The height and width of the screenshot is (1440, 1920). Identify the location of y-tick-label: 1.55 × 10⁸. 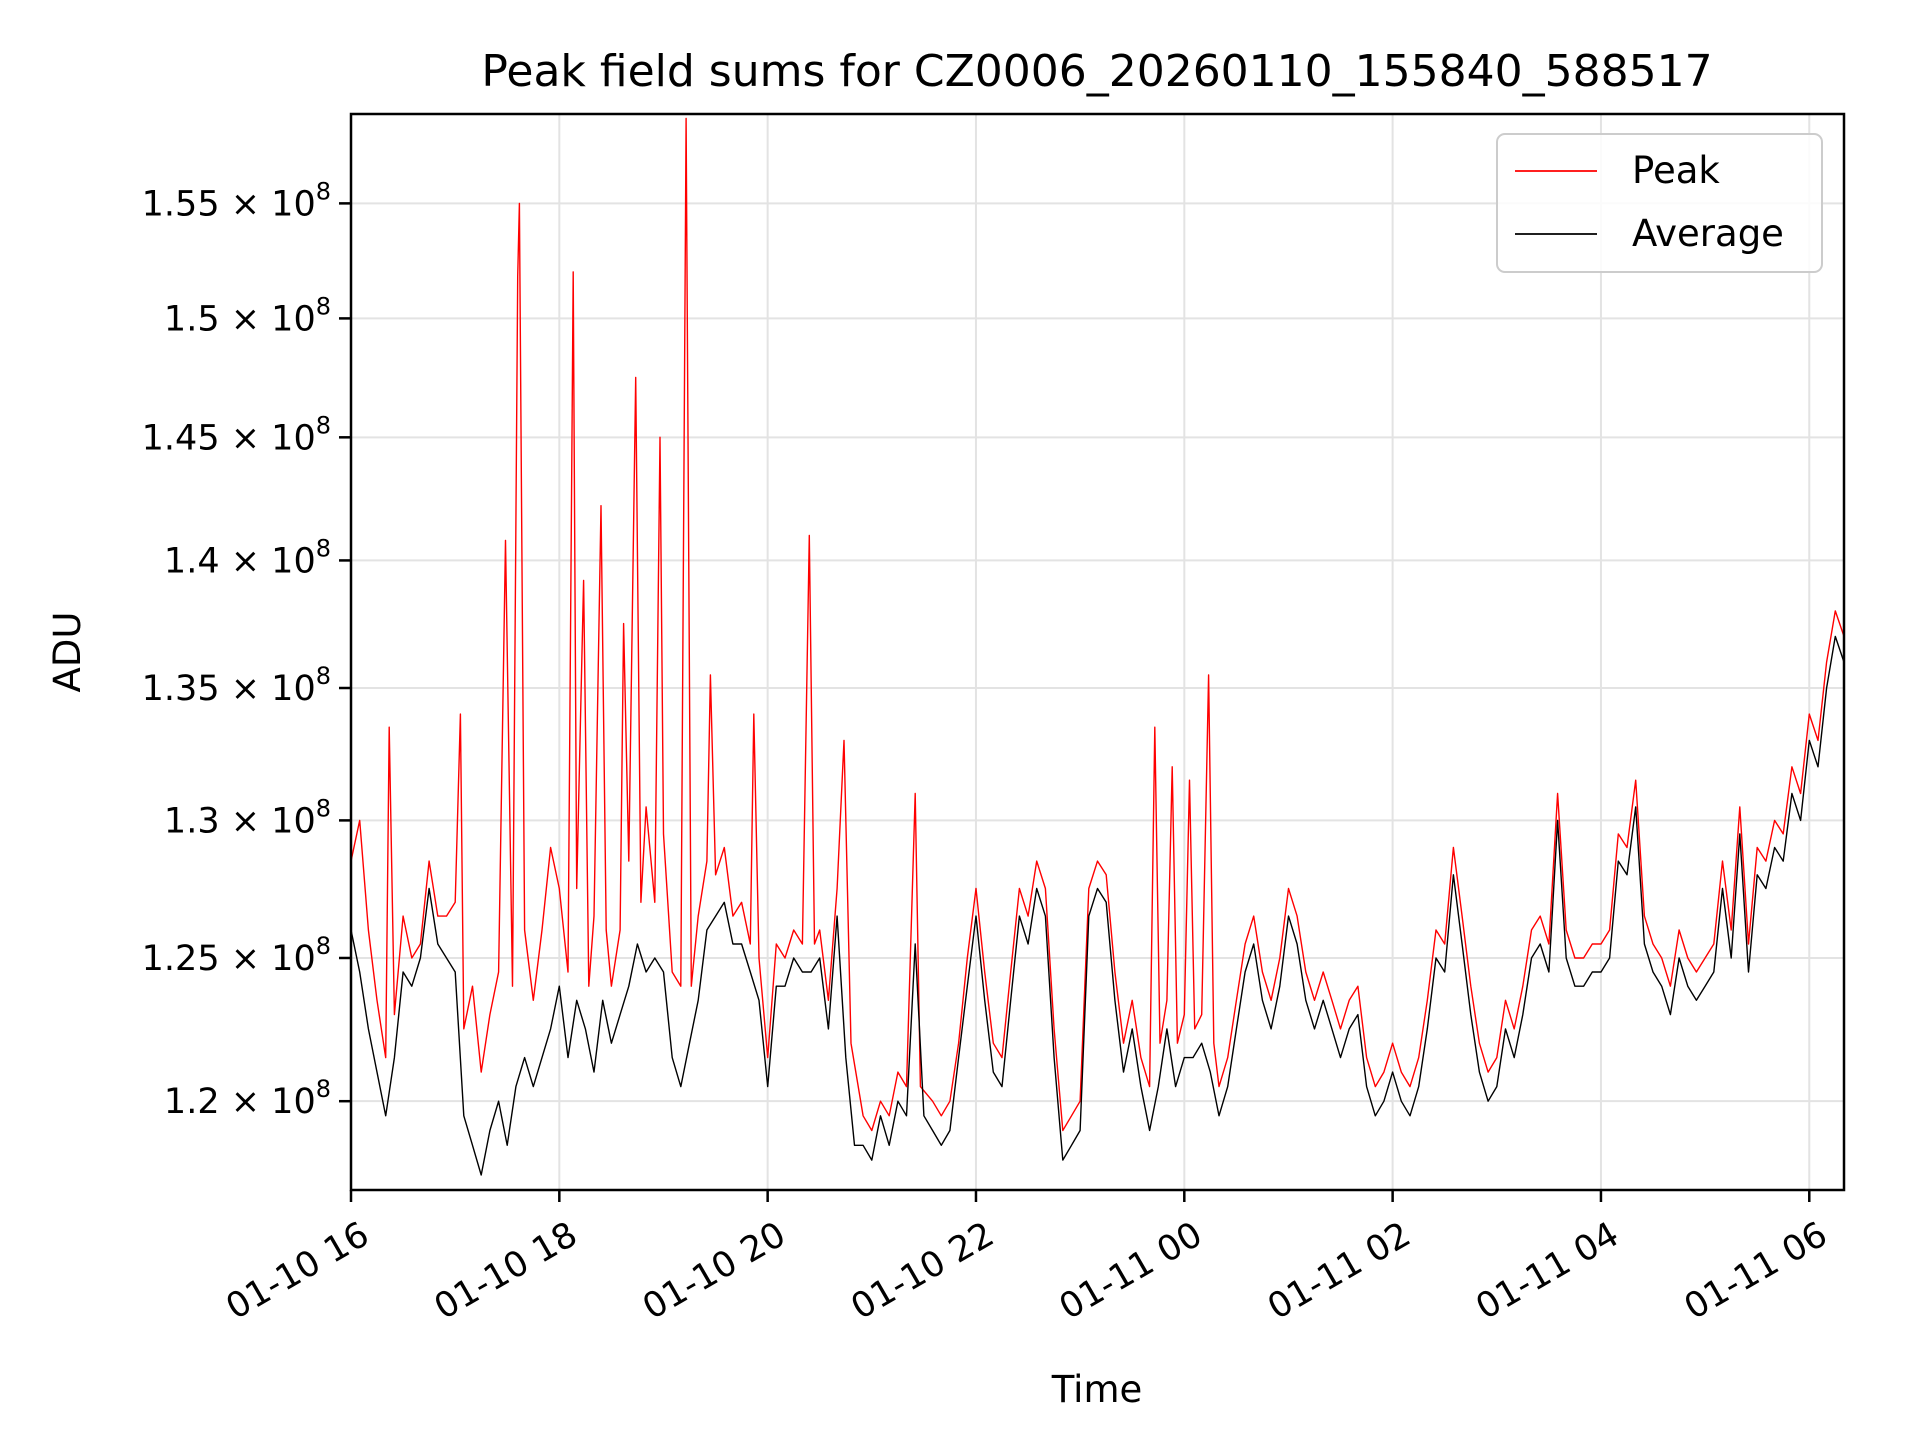
(236, 200).